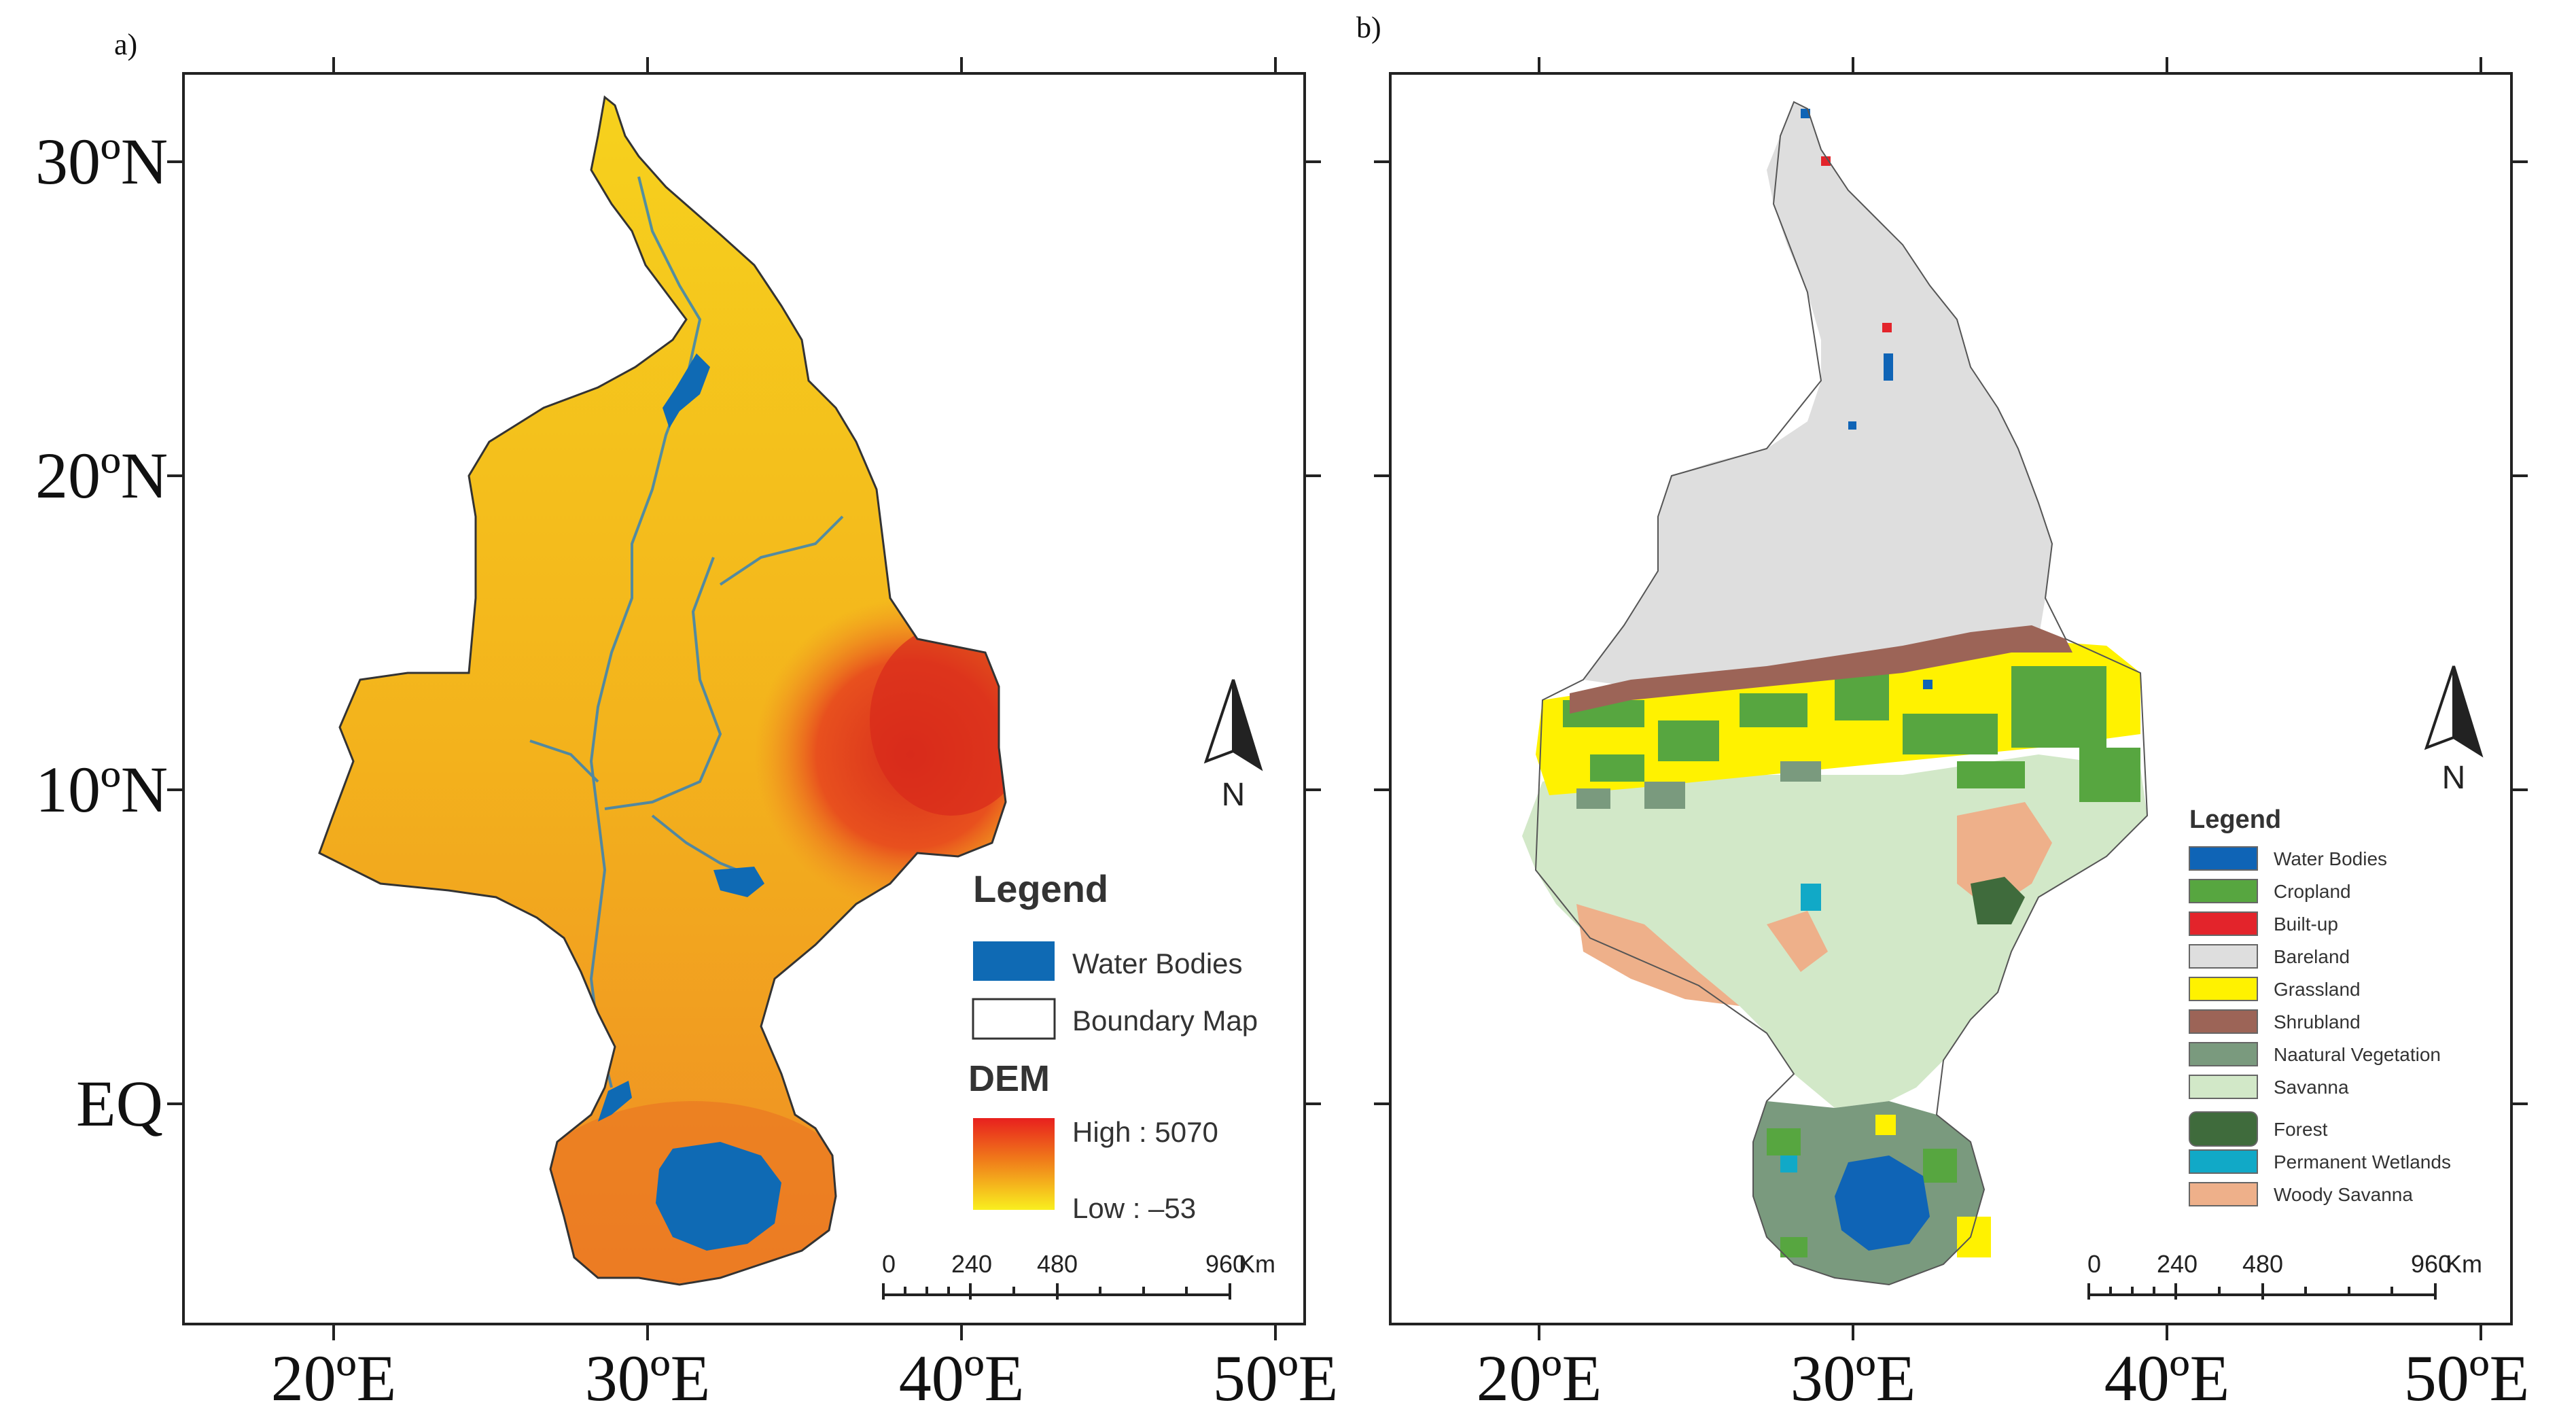  I want to click on legend-b-label-savanna: Savanna, so click(2311, 1087).